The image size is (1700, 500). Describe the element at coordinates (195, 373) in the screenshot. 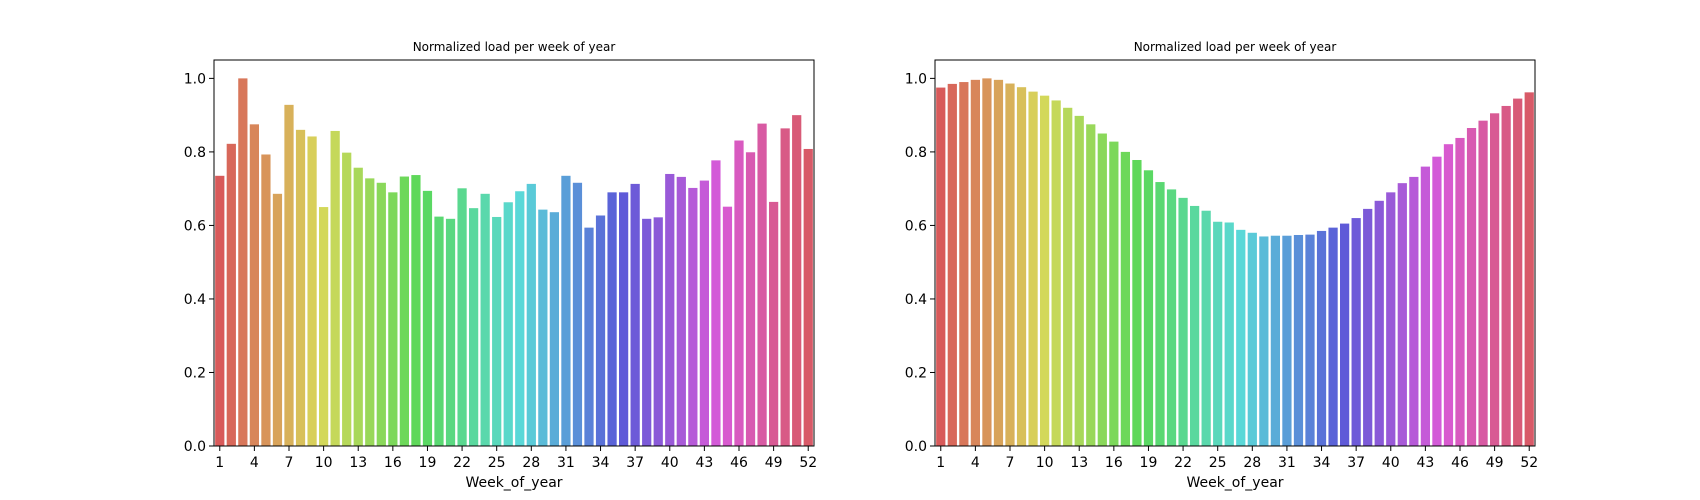

I see `y-tick-label: 0.2` at that location.